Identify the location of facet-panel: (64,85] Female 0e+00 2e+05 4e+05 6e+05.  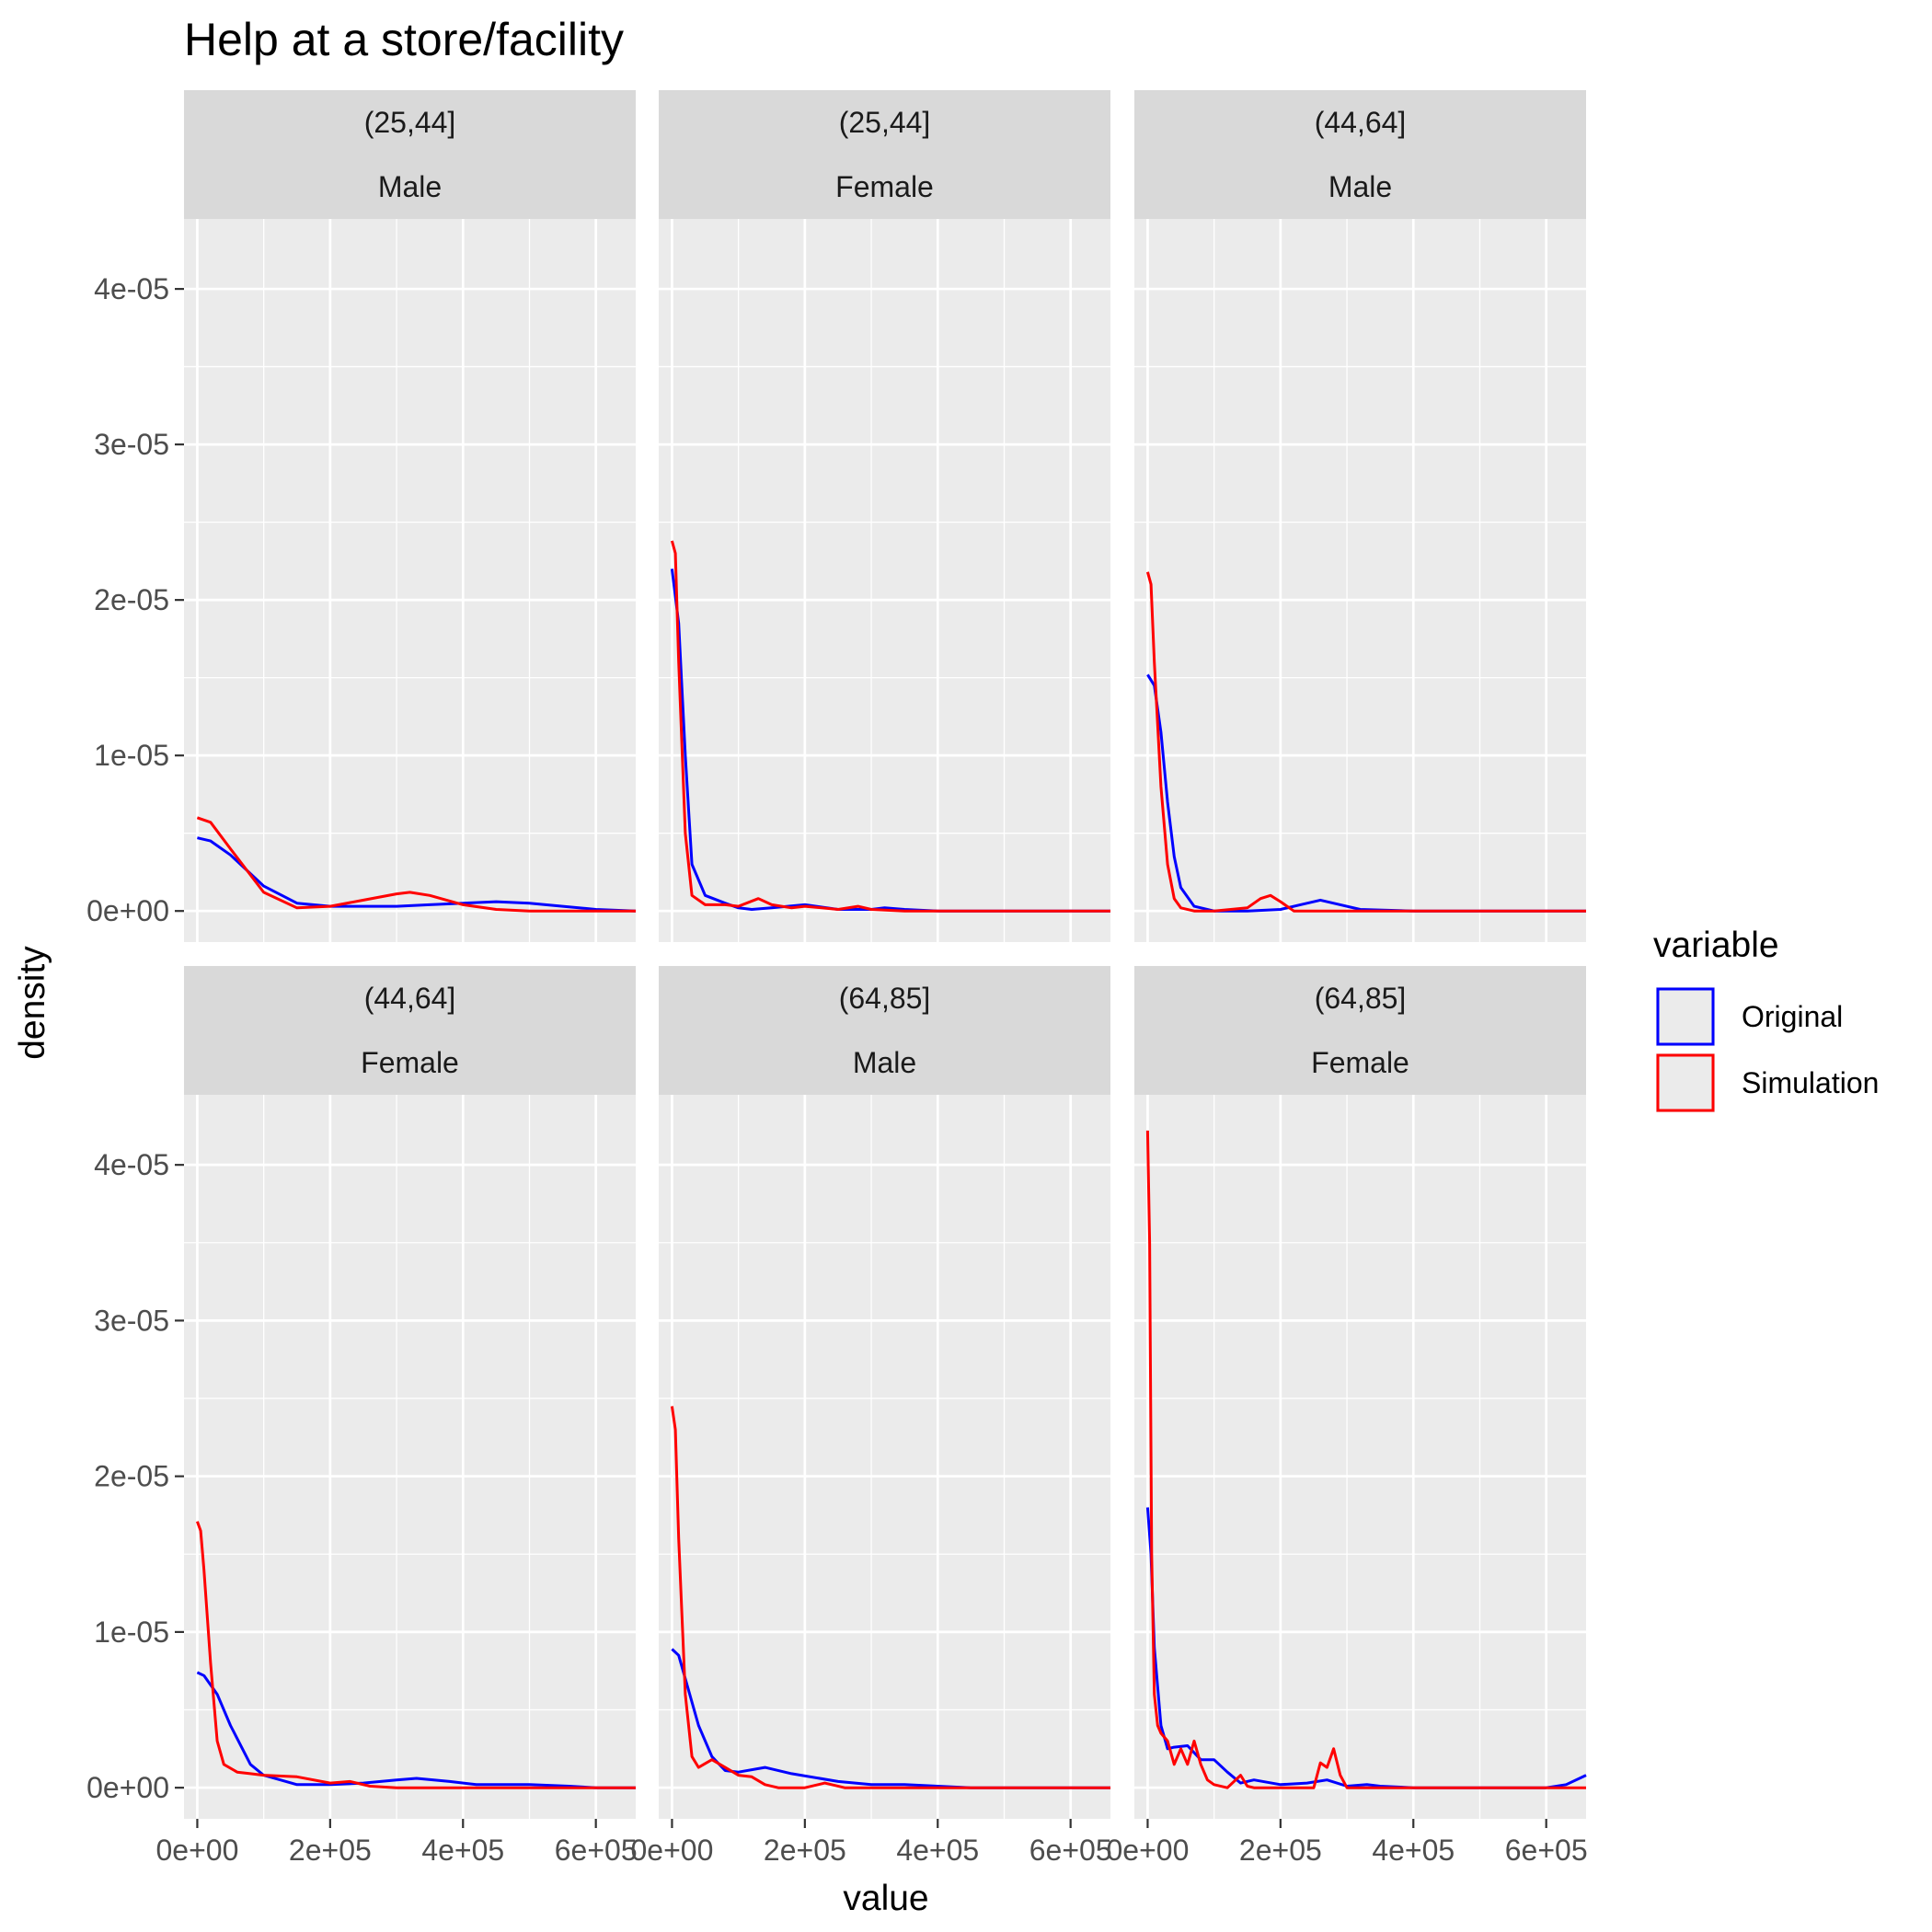
(1347, 1416).